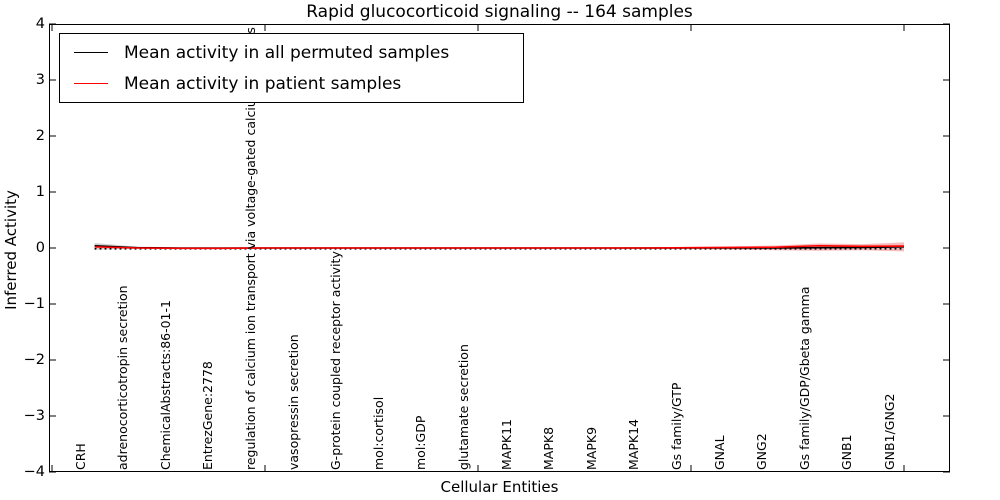 The width and height of the screenshot is (1000, 500). I want to click on category-label: MAPK9, so click(591, 448).